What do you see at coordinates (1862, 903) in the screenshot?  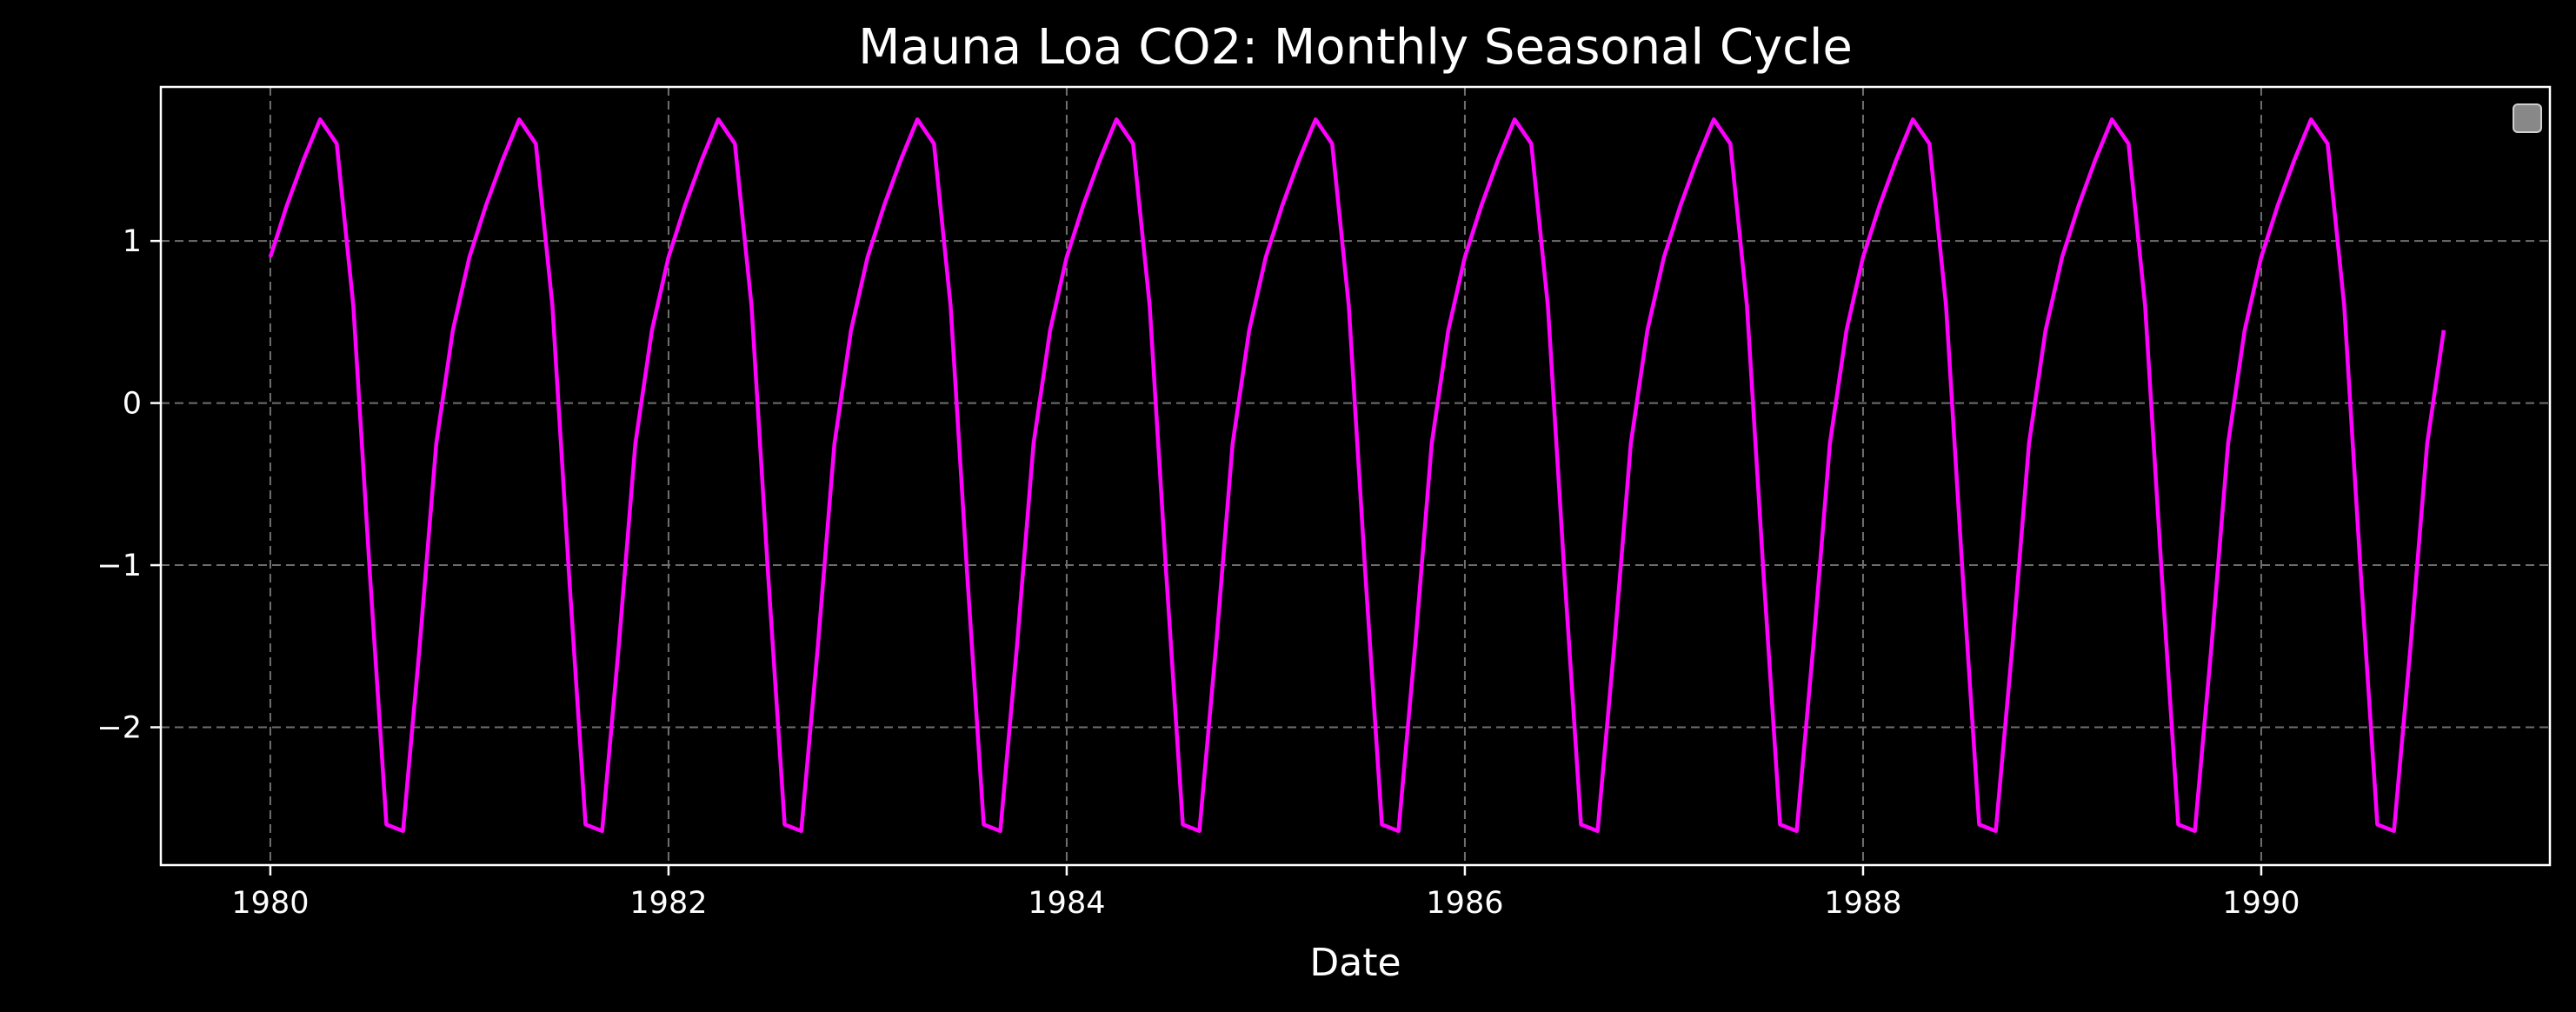 I see `x-tick-label: 1988` at bounding box center [1862, 903].